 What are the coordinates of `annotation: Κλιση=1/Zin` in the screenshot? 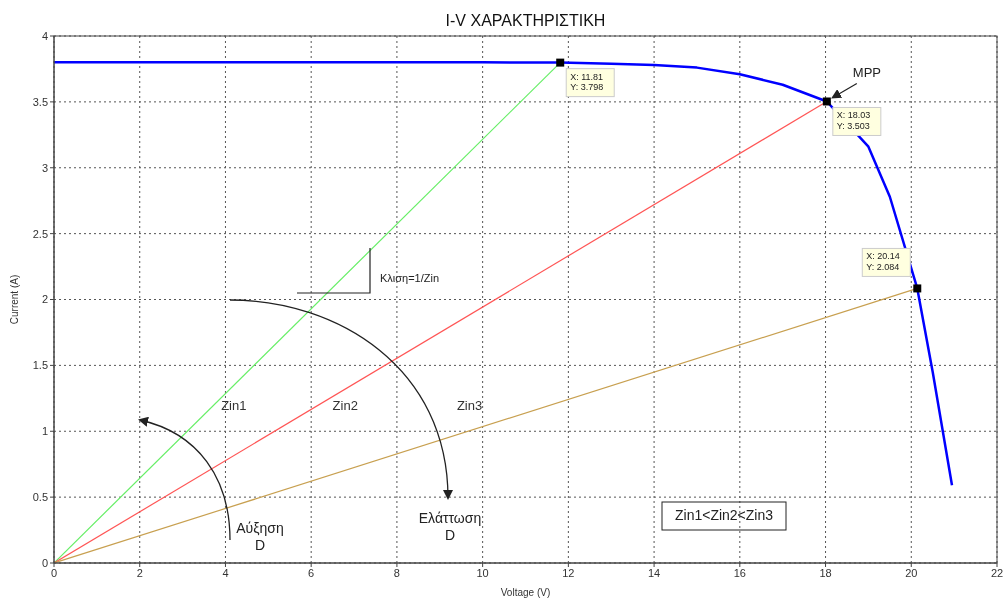 It's located at (410, 278).